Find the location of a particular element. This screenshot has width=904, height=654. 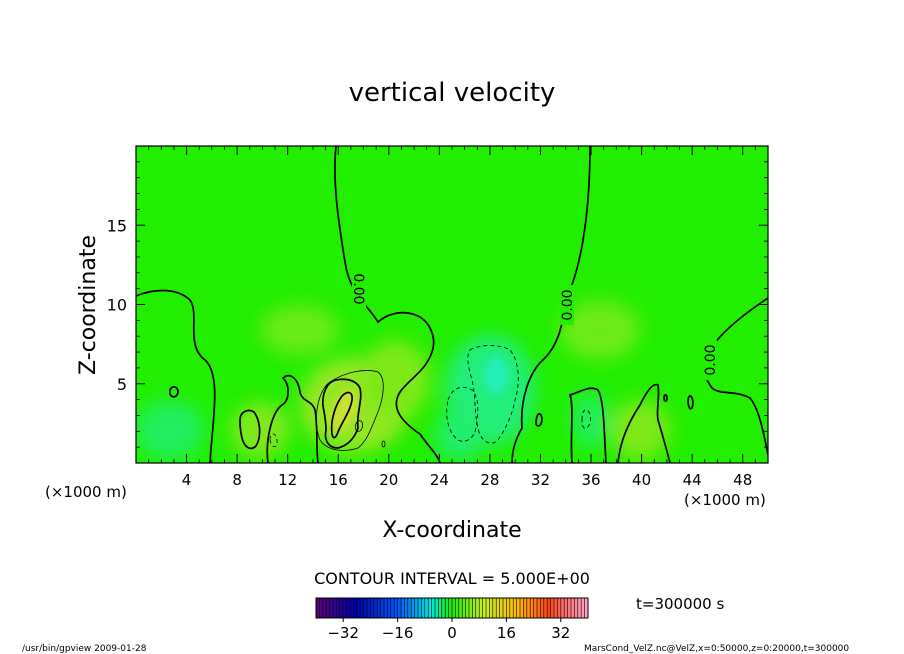

chart-title: vertical velocity is located at coordinates (452, 93).